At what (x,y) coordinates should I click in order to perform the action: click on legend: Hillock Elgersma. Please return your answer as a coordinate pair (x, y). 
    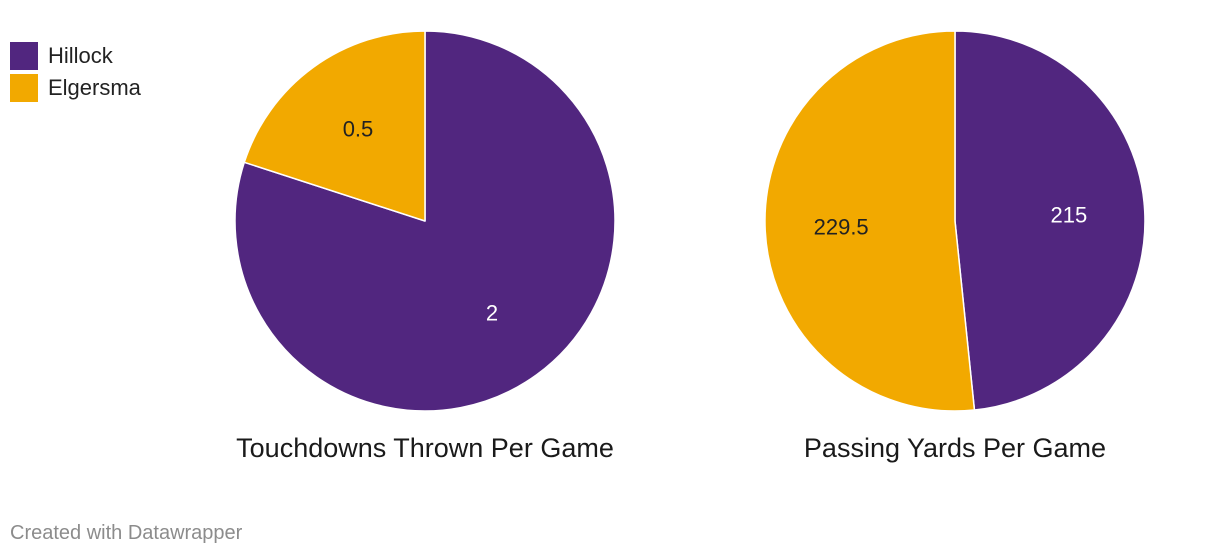
    Looking at the image, I should click on (75, 72).